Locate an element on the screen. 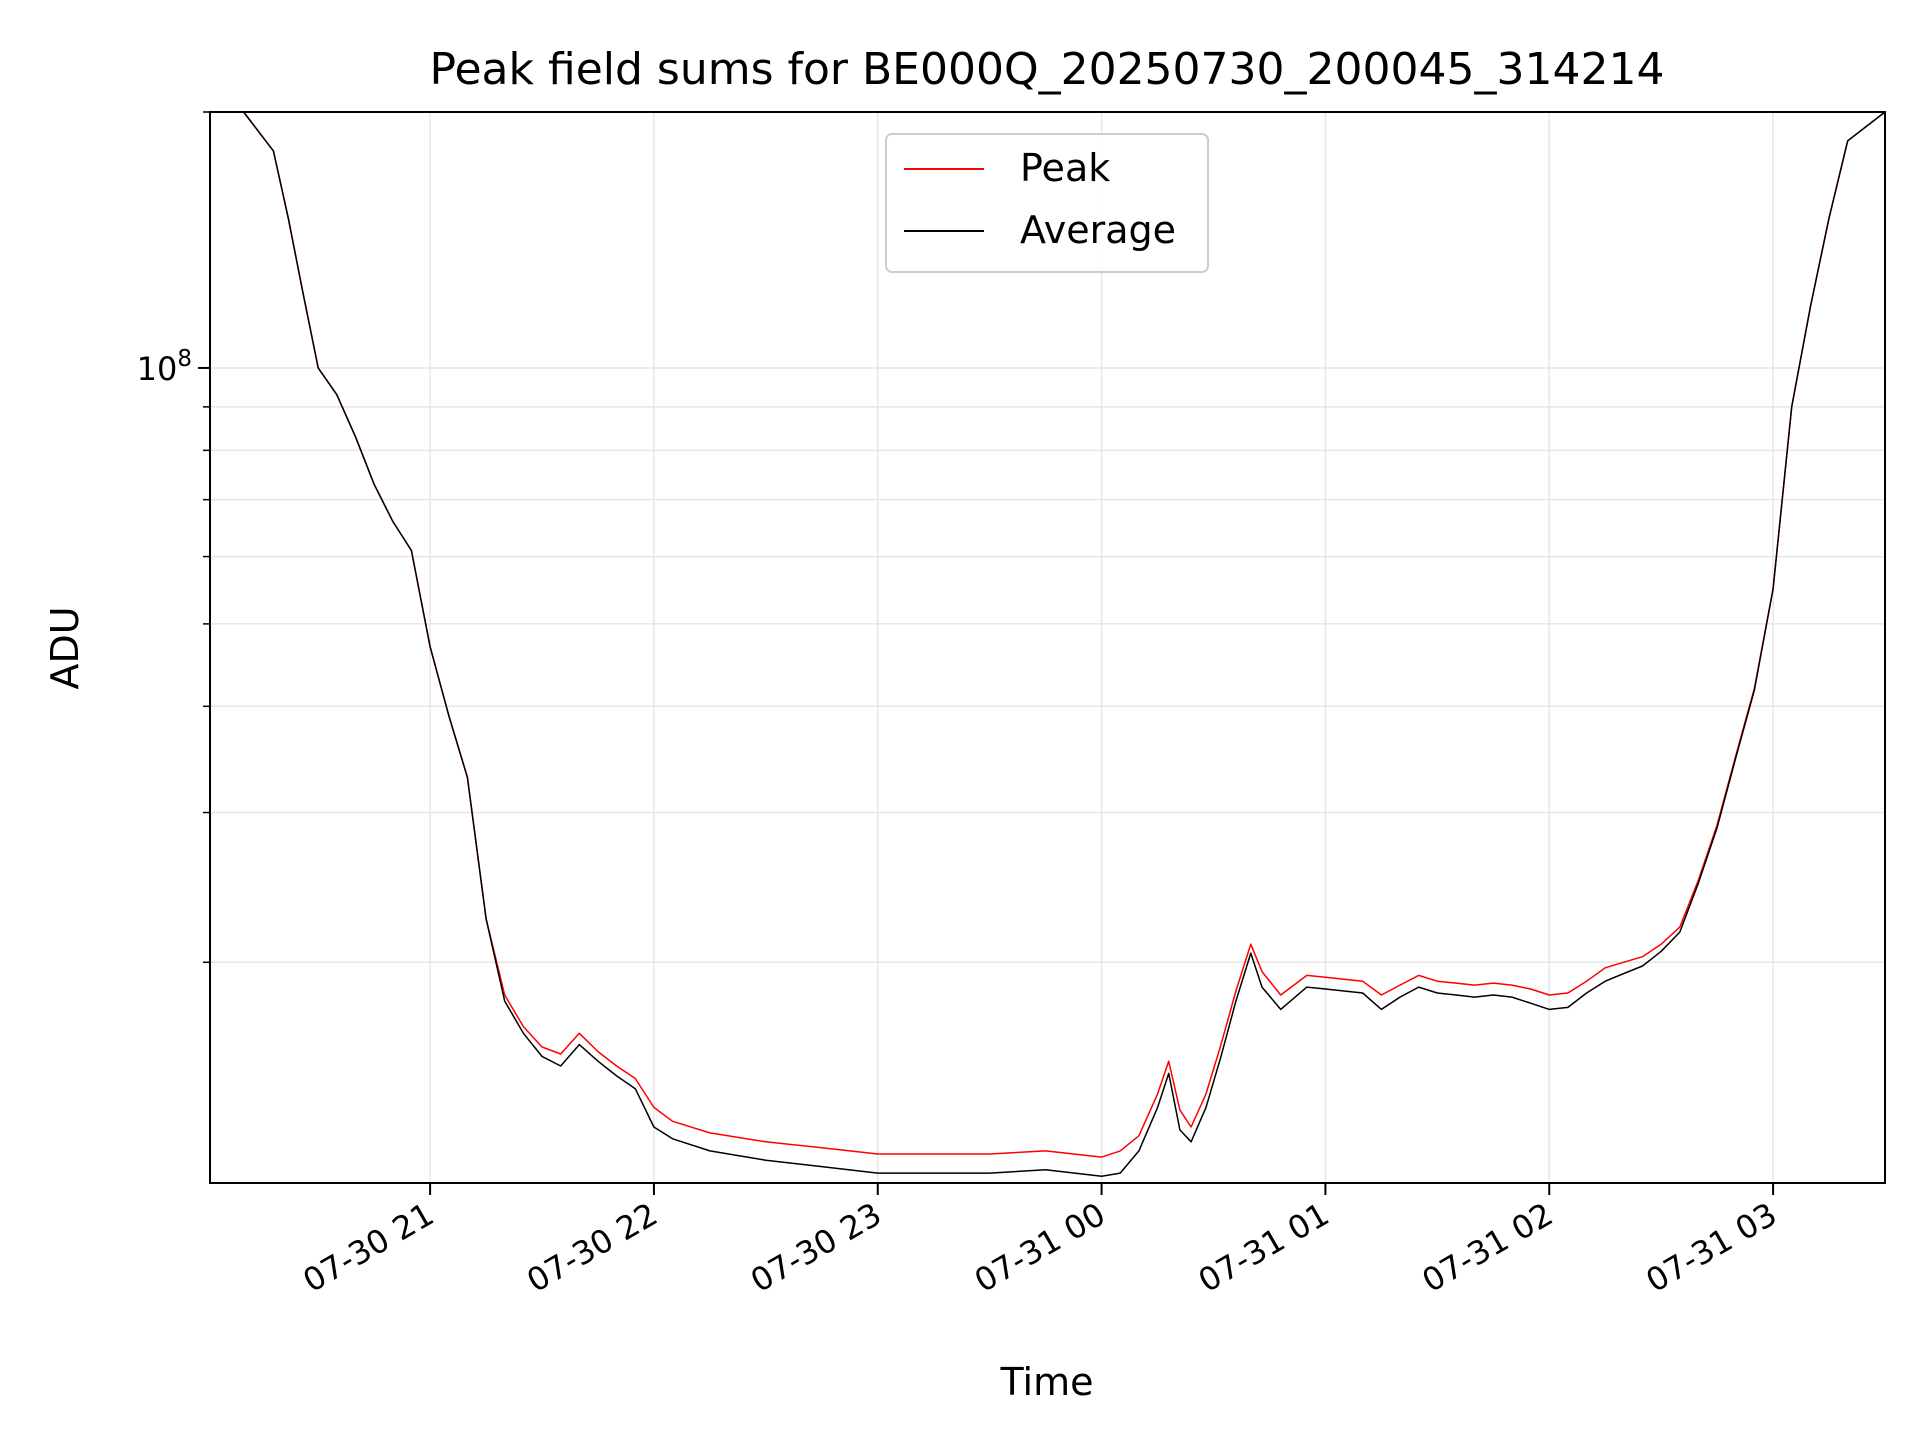 Image resolution: width=1920 pixels, height=1440 pixels. legend-label-average: Average is located at coordinates (1098, 230).